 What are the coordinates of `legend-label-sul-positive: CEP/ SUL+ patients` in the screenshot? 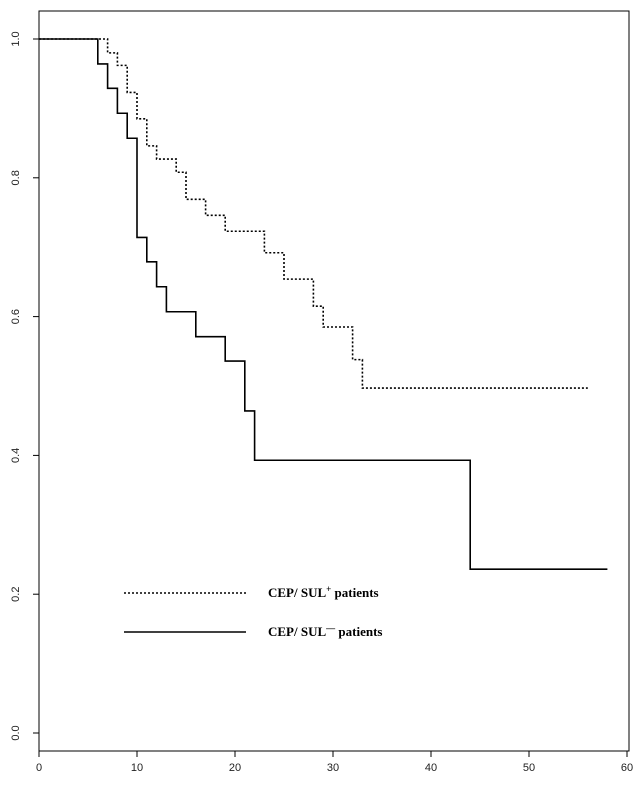 It's located at (323, 592).